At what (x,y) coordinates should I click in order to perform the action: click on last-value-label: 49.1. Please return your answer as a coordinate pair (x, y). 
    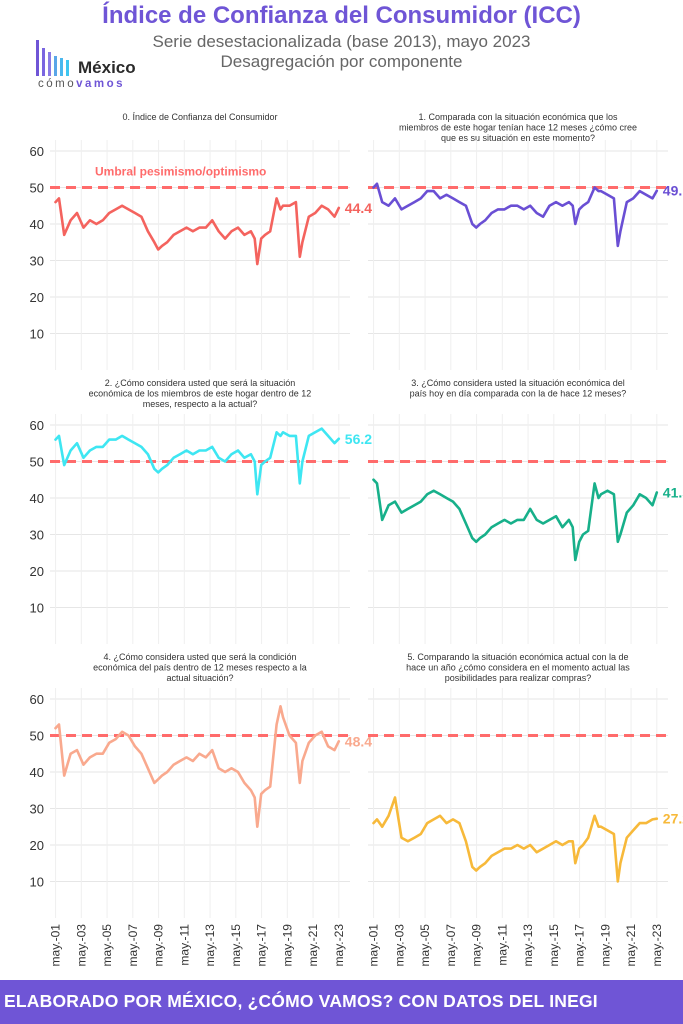
    Looking at the image, I should click on (673, 191).